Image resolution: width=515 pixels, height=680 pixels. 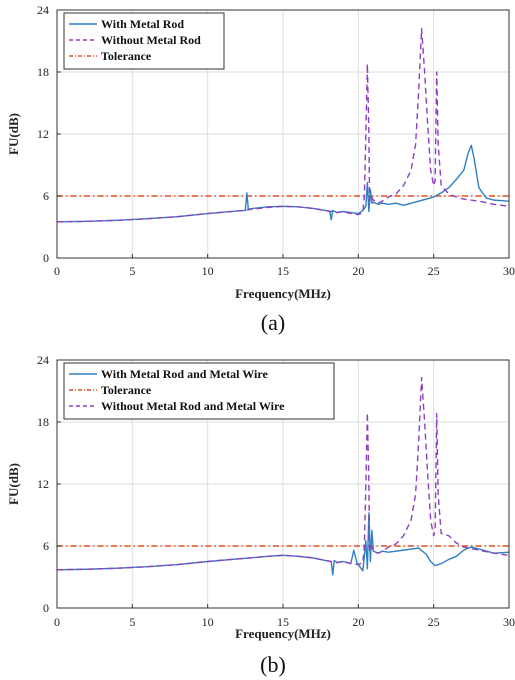 What do you see at coordinates (46, 546) in the screenshot?
I see `panel-b-y-tick-label-1: 6` at bounding box center [46, 546].